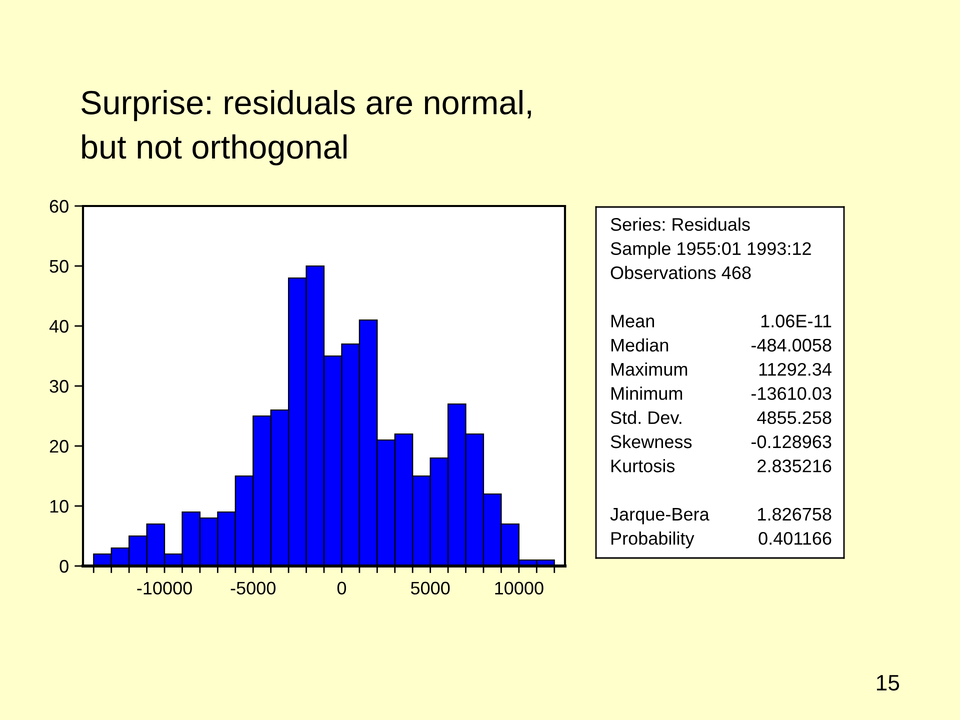 The width and height of the screenshot is (960, 720). Describe the element at coordinates (59, 506) in the screenshot. I see `y-tick-label: 10` at that location.